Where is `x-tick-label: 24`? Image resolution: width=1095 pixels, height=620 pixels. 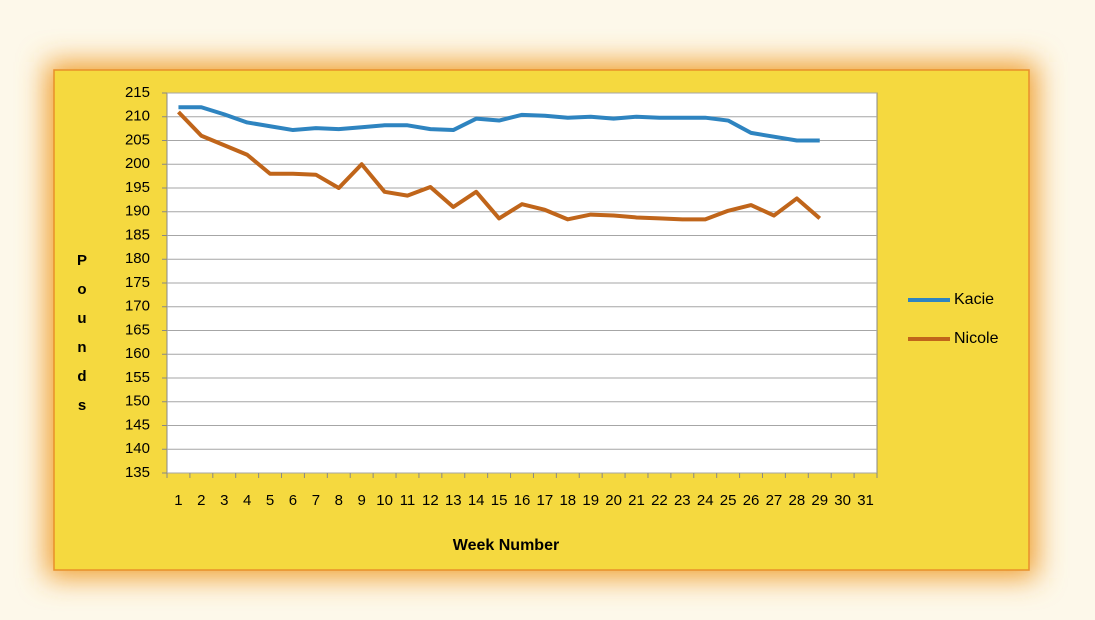
x-tick-label: 24 is located at coordinates (705, 500).